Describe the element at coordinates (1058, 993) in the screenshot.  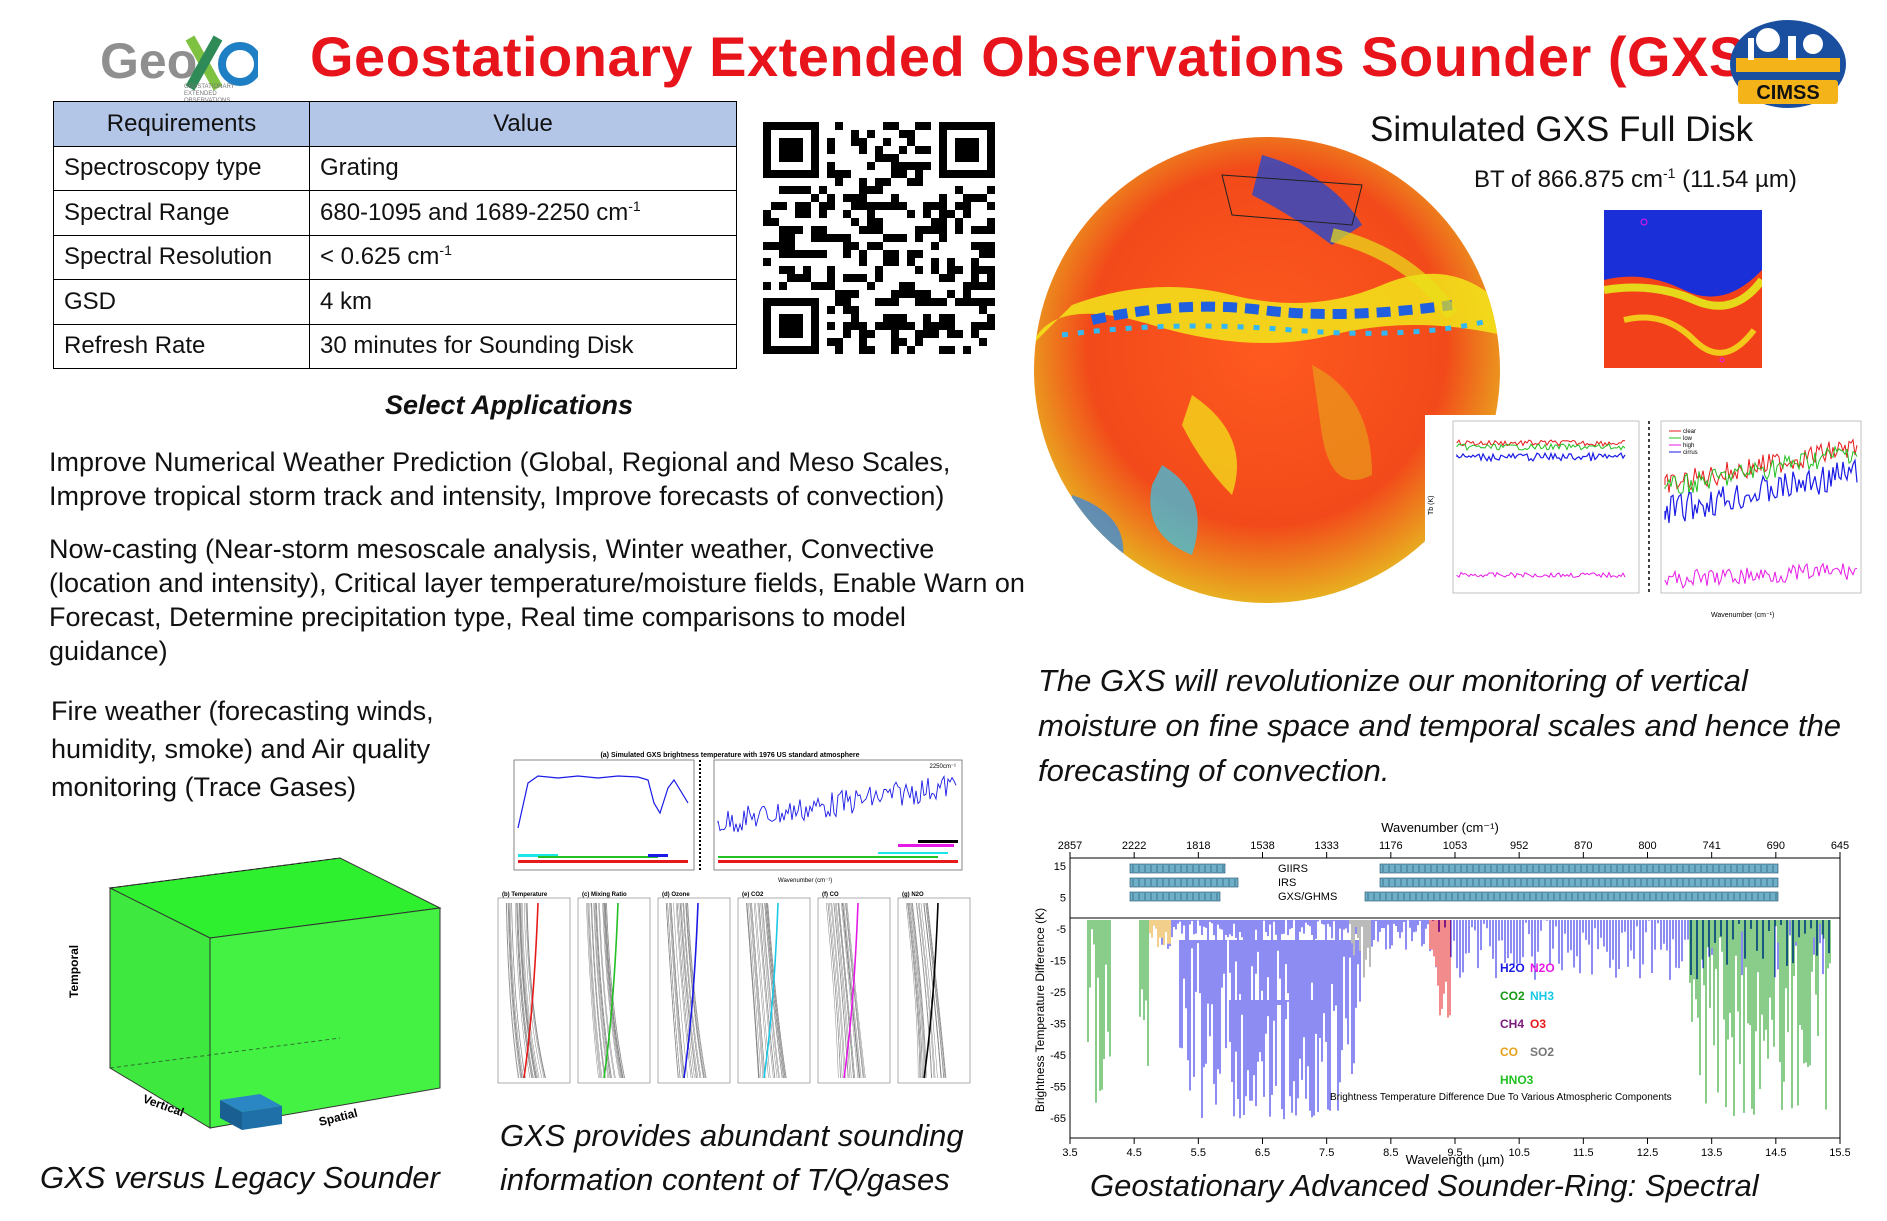
I see `y-tick-label: -25` at that location.